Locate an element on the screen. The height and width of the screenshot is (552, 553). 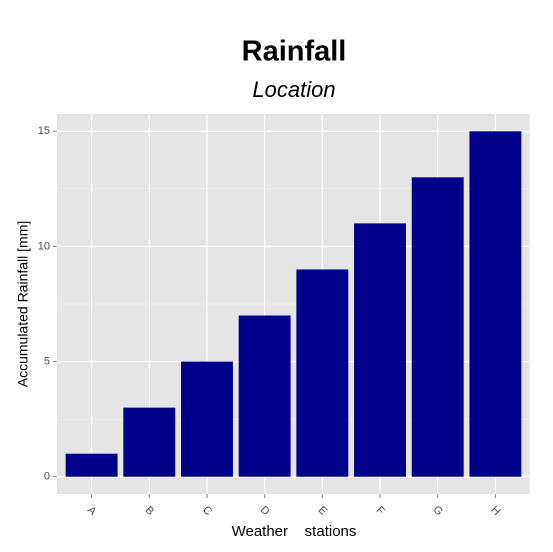
x-tick-label: G is located at coordinates (438, 511).